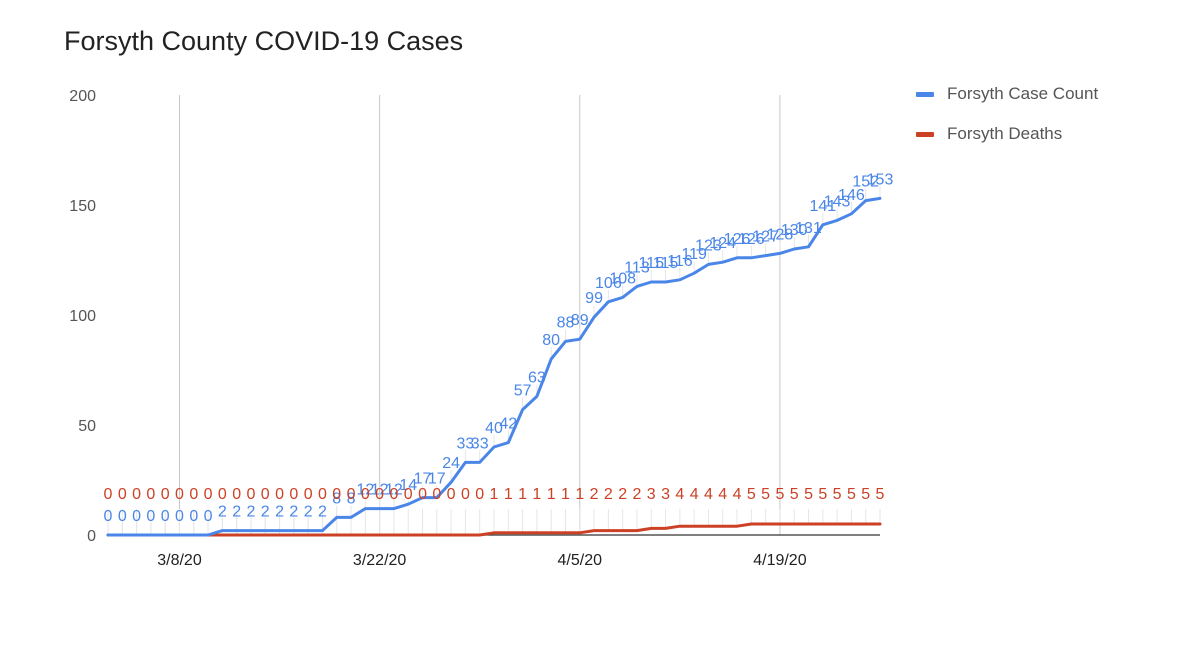 The width and height of the screenshot is (1200, 650). Describe the element at coordinates (451, 463) in the screenshot. I see `data-label-case-count: 24` at that location.